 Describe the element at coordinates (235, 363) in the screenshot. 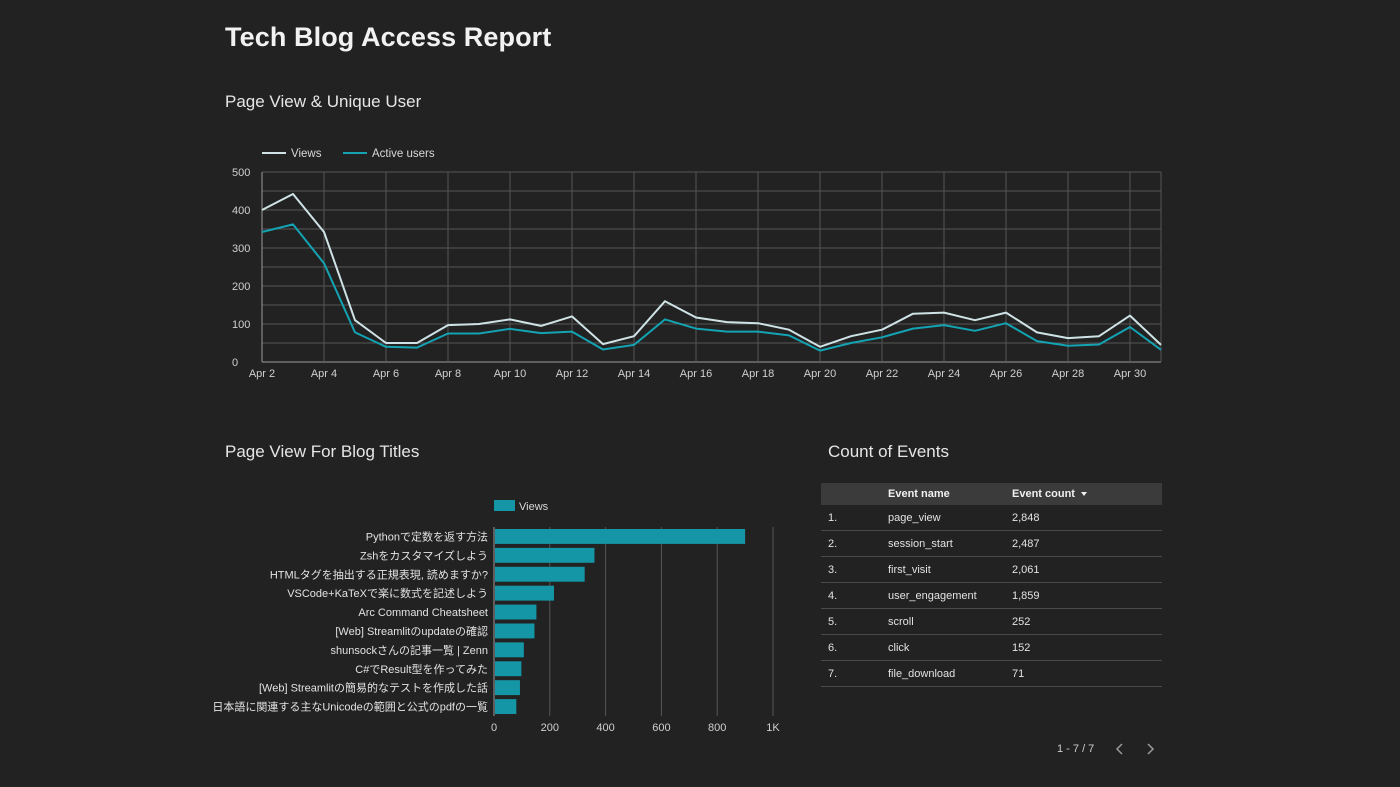

I see `y-tick-label: 0` at that location.